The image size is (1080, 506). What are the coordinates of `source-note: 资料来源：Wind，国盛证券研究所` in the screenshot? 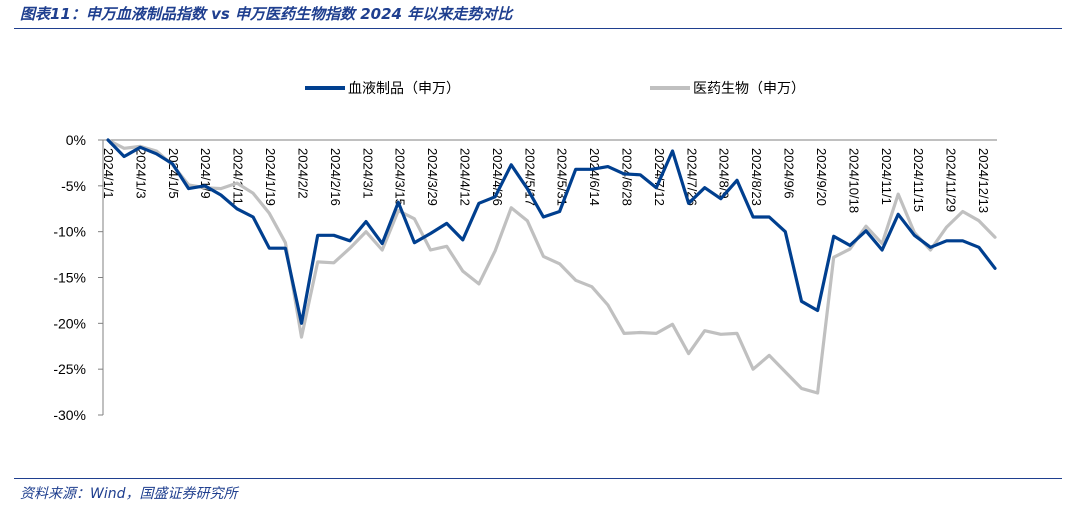 It's located at (129, 494).